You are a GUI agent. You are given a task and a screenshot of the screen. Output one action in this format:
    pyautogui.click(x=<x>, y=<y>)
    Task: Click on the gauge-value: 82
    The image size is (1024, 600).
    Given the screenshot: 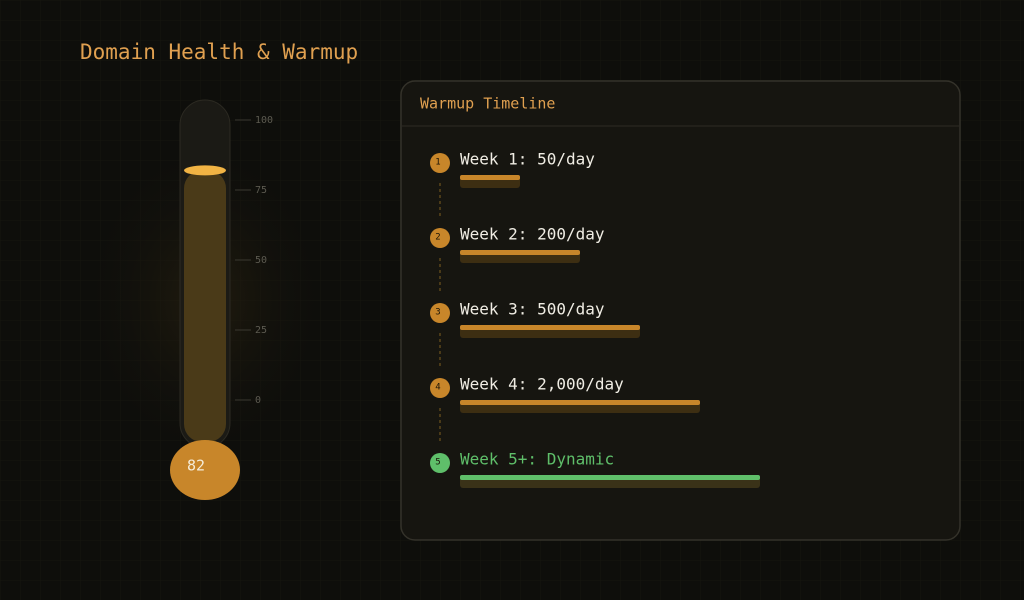 What is the action you would take?
    pyautogui.click(x=196, y=466)
    